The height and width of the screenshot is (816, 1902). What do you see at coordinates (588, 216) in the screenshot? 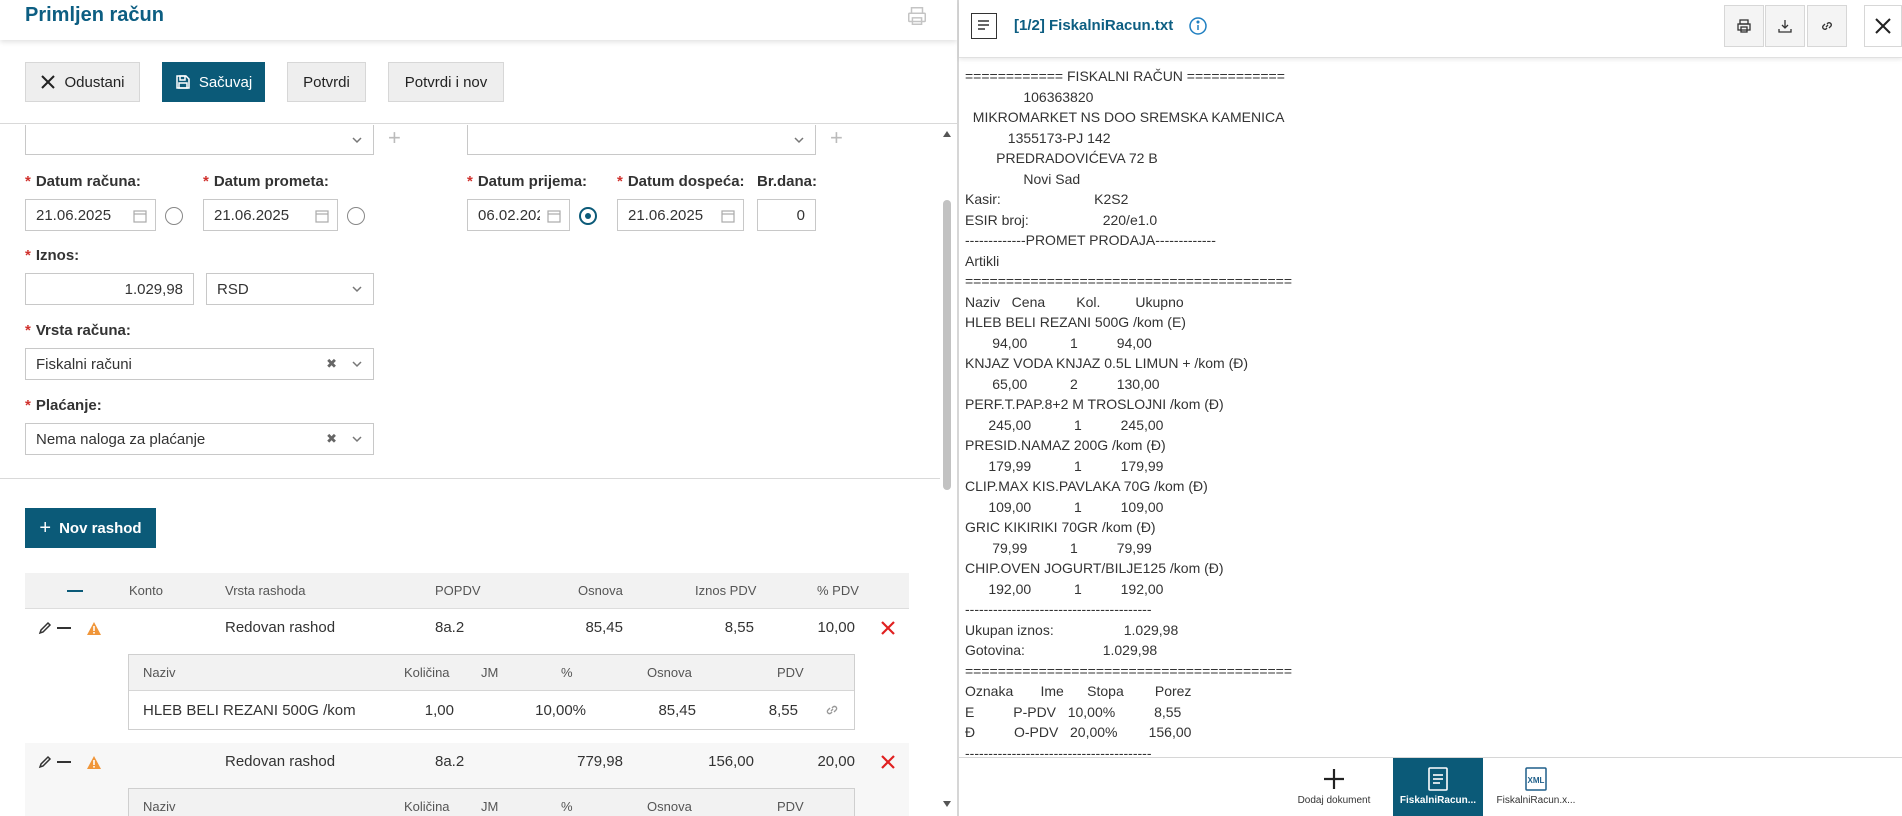
I see `datum-prijema-radio` at bounding box center [588, 216].